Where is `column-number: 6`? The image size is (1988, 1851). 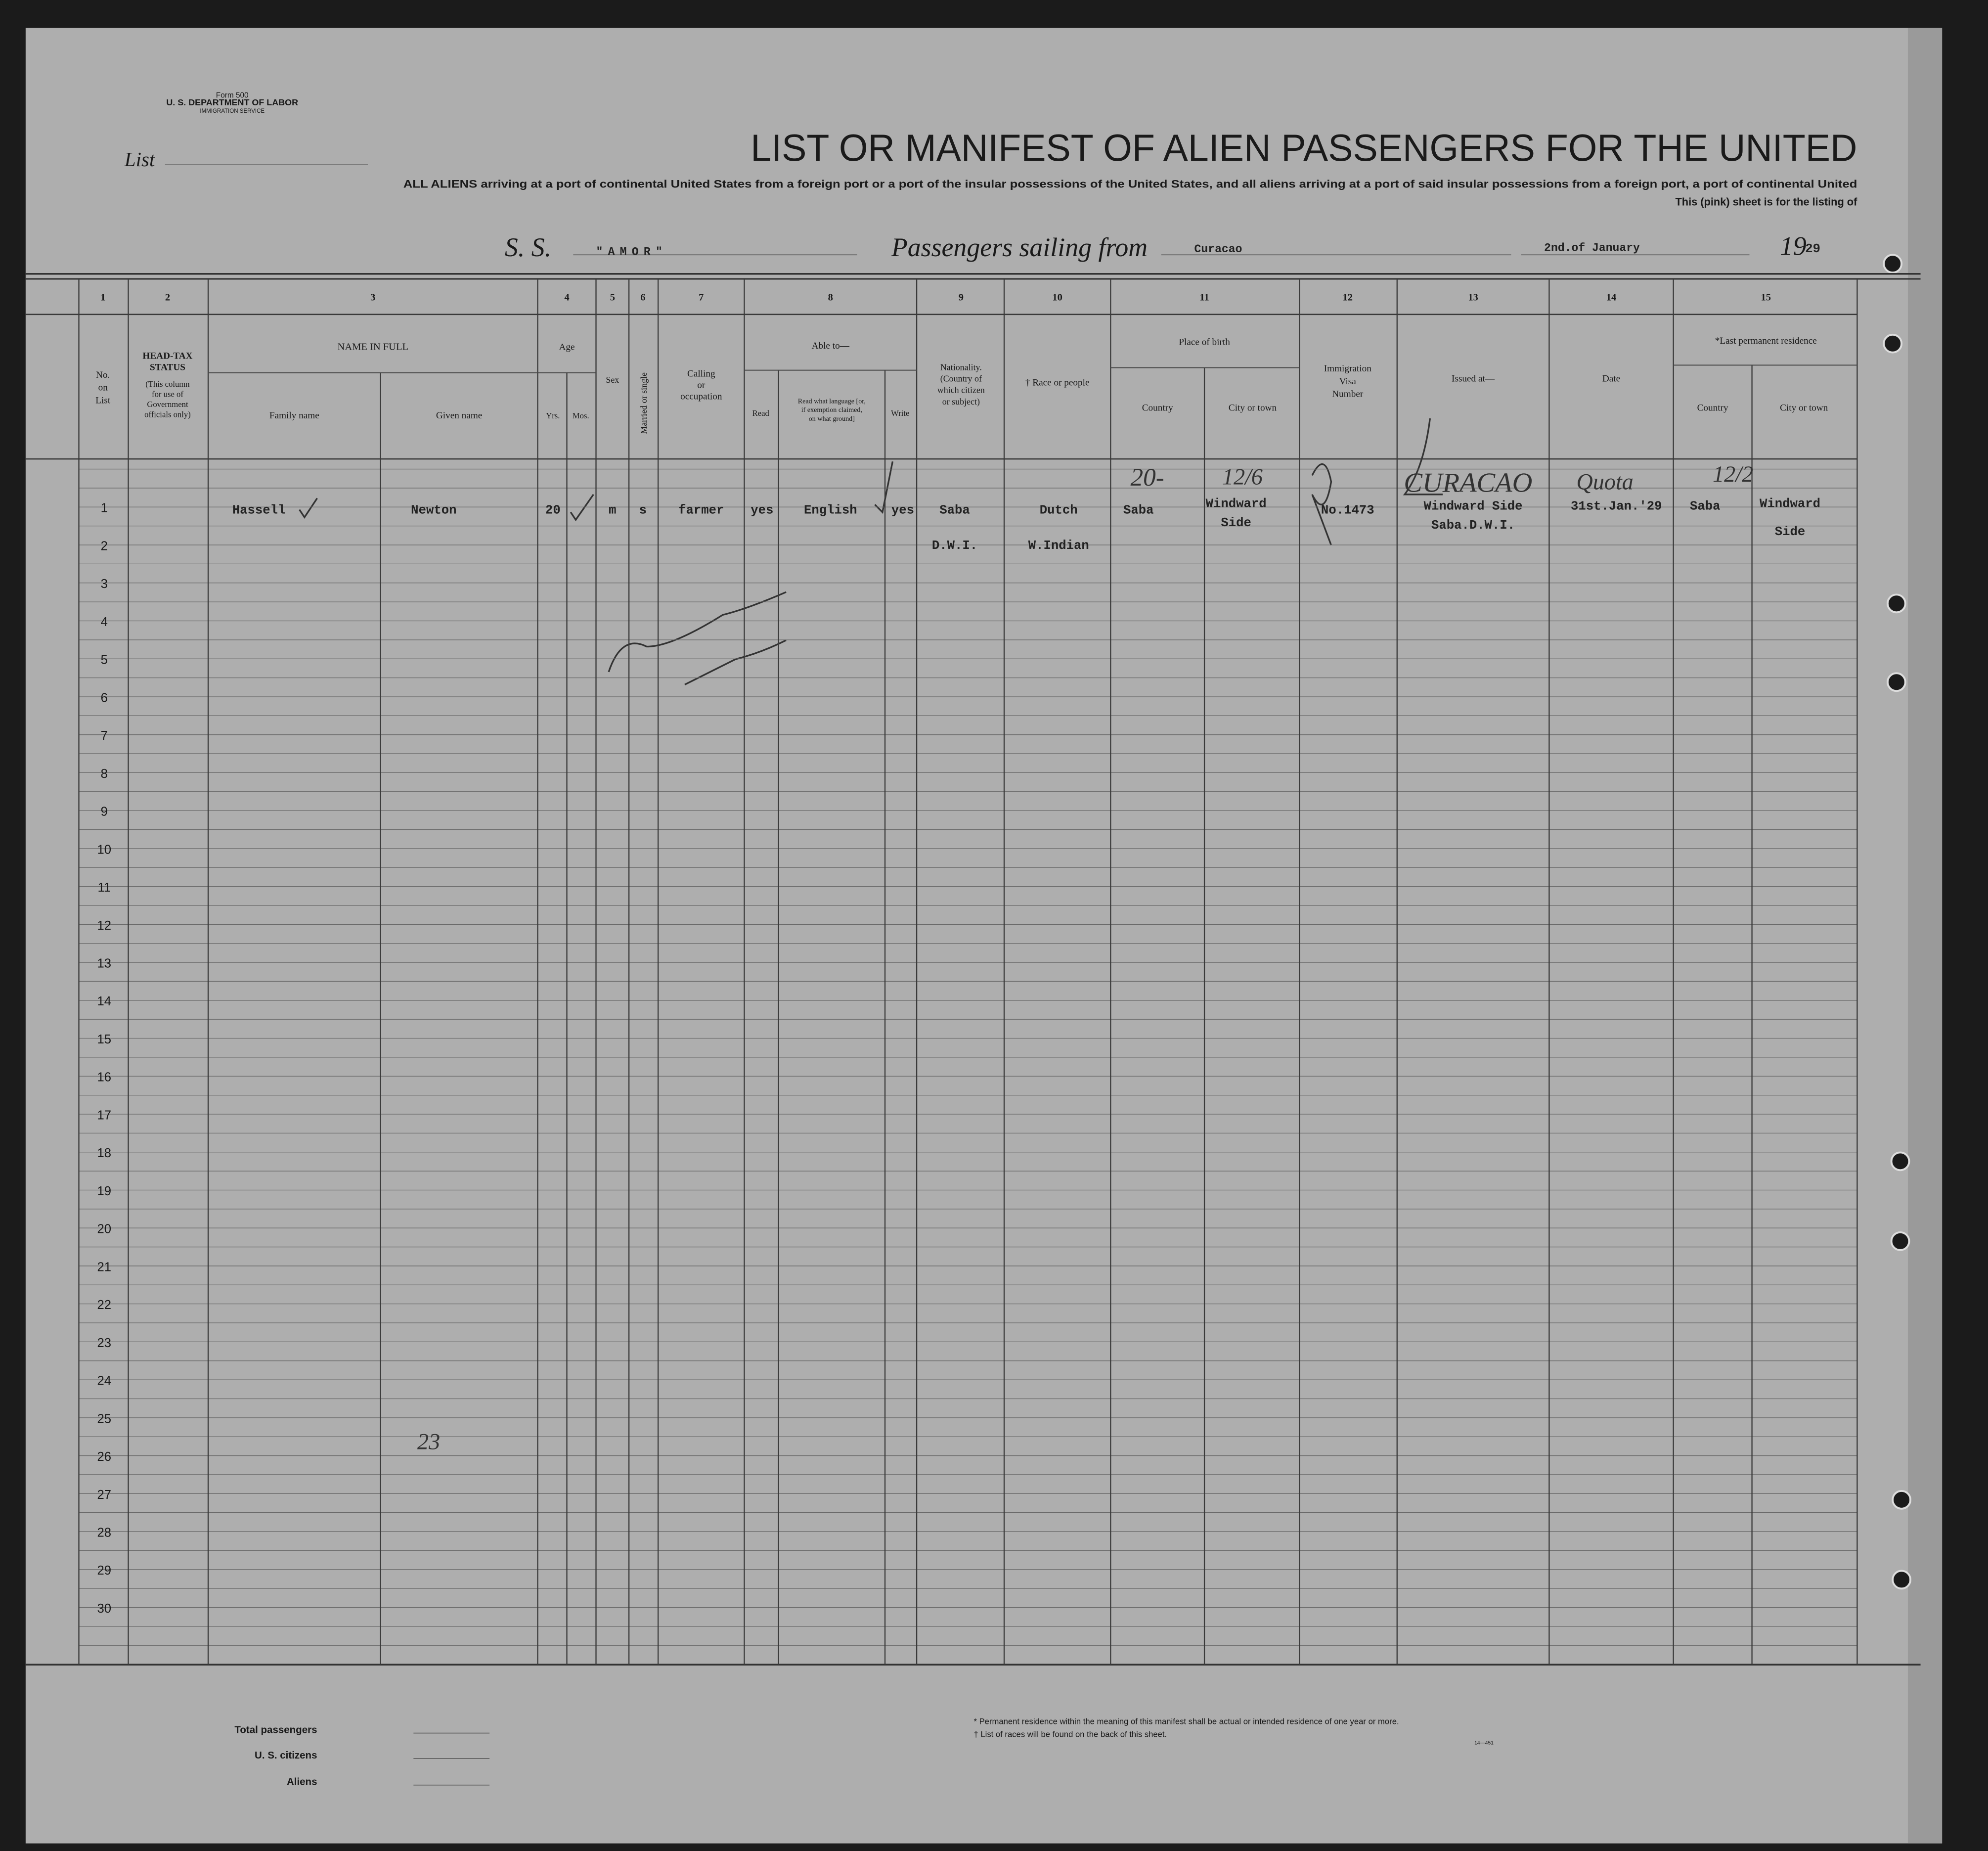
column-number: 6 is located at coordinates (642, 298).